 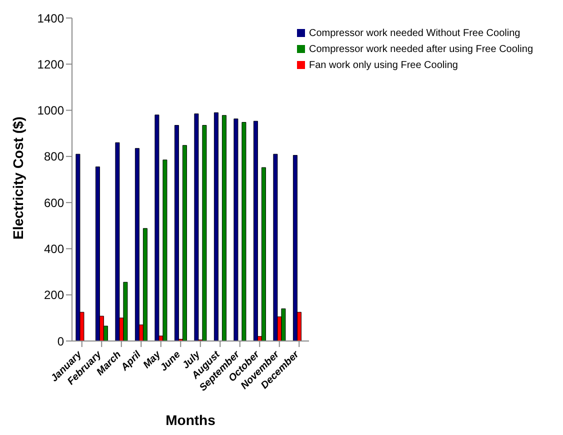 What do you see at coordinates (50, 111) in the screenshot?
I see `y-tick-label: 1000` at bounding box center [50, 111].